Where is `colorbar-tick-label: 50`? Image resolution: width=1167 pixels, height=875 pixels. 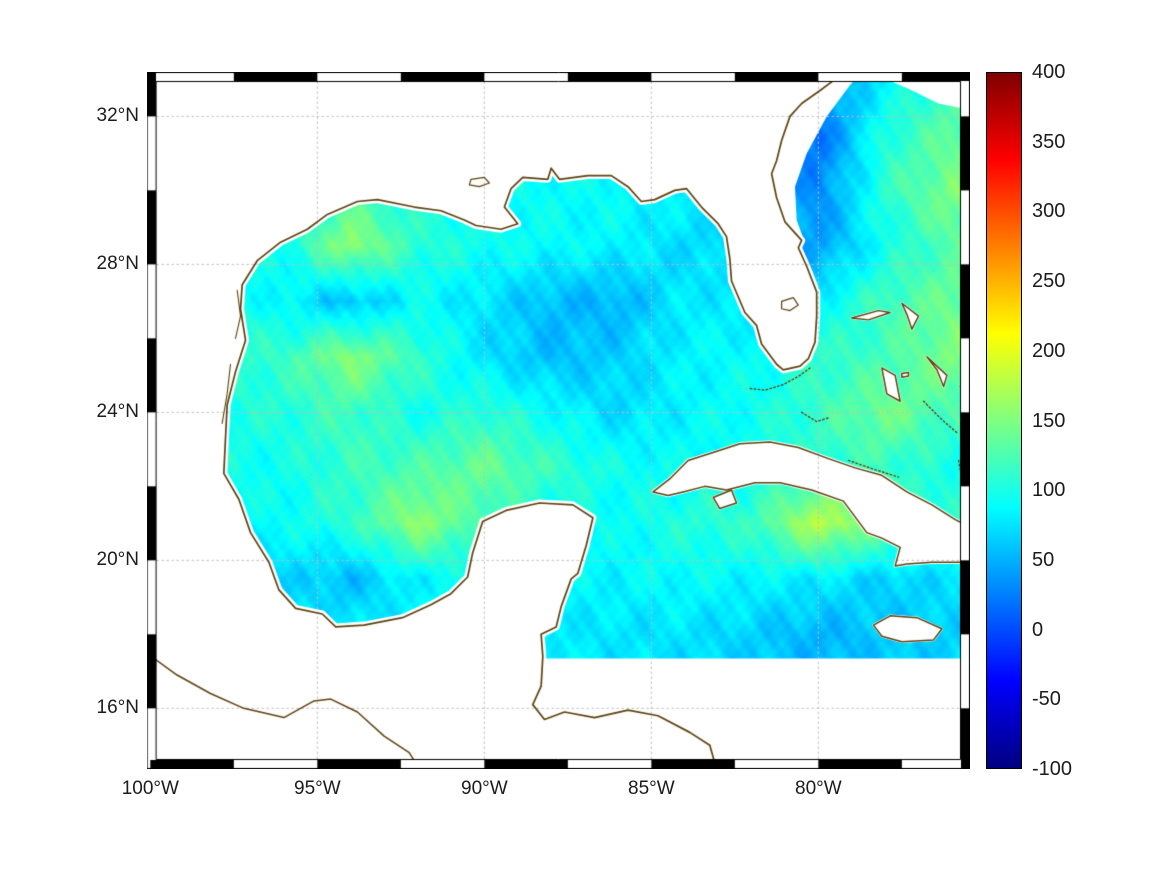 colorbar-tick-label: 50 is located at coordinates (1043, 559).